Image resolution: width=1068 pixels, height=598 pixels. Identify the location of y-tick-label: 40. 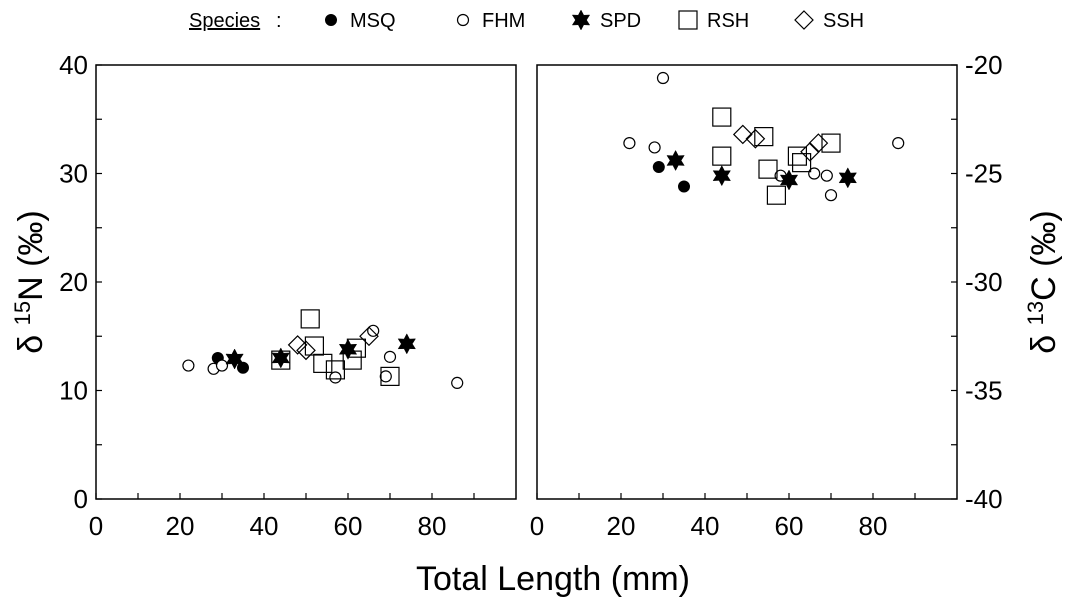
(73, 65).